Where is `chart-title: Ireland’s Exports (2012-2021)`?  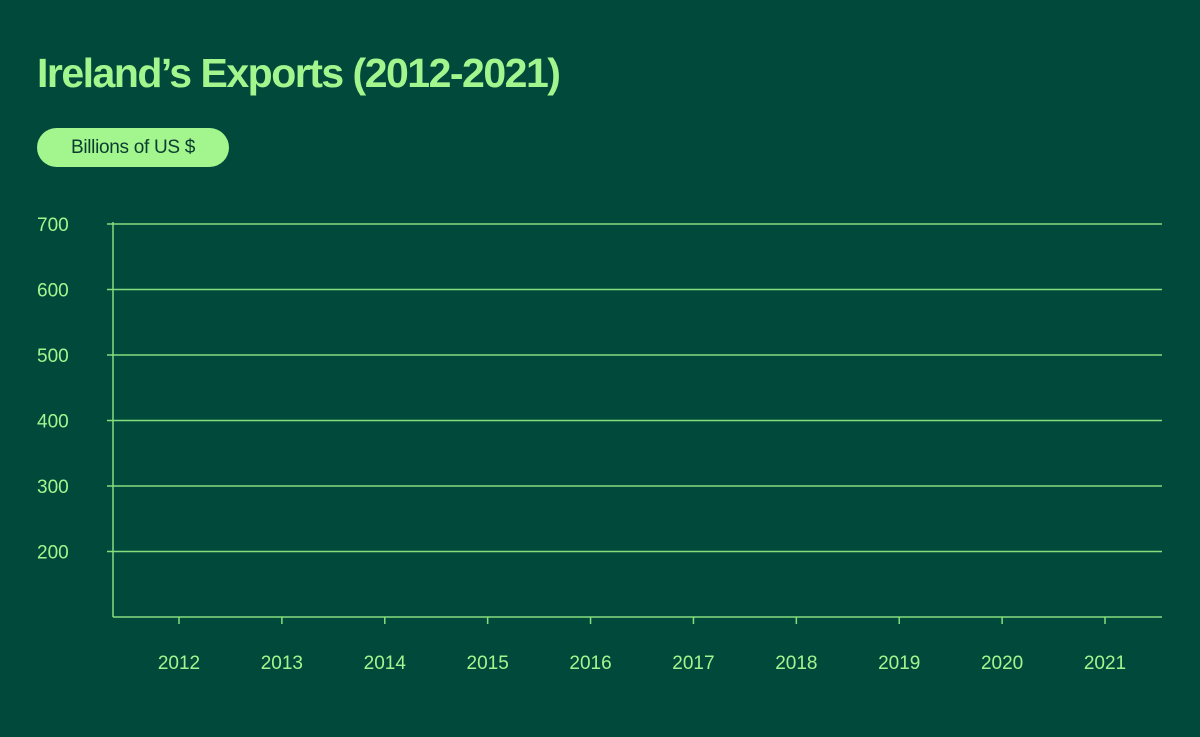
chart-title: Ireland’s Exports (2012-2021) is located at coordinates (299, 73).